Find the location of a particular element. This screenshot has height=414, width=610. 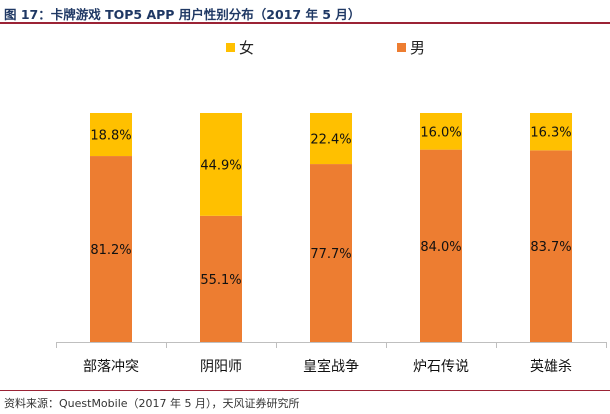

legend-label-male: 男 is located at coordinates (418, 47).